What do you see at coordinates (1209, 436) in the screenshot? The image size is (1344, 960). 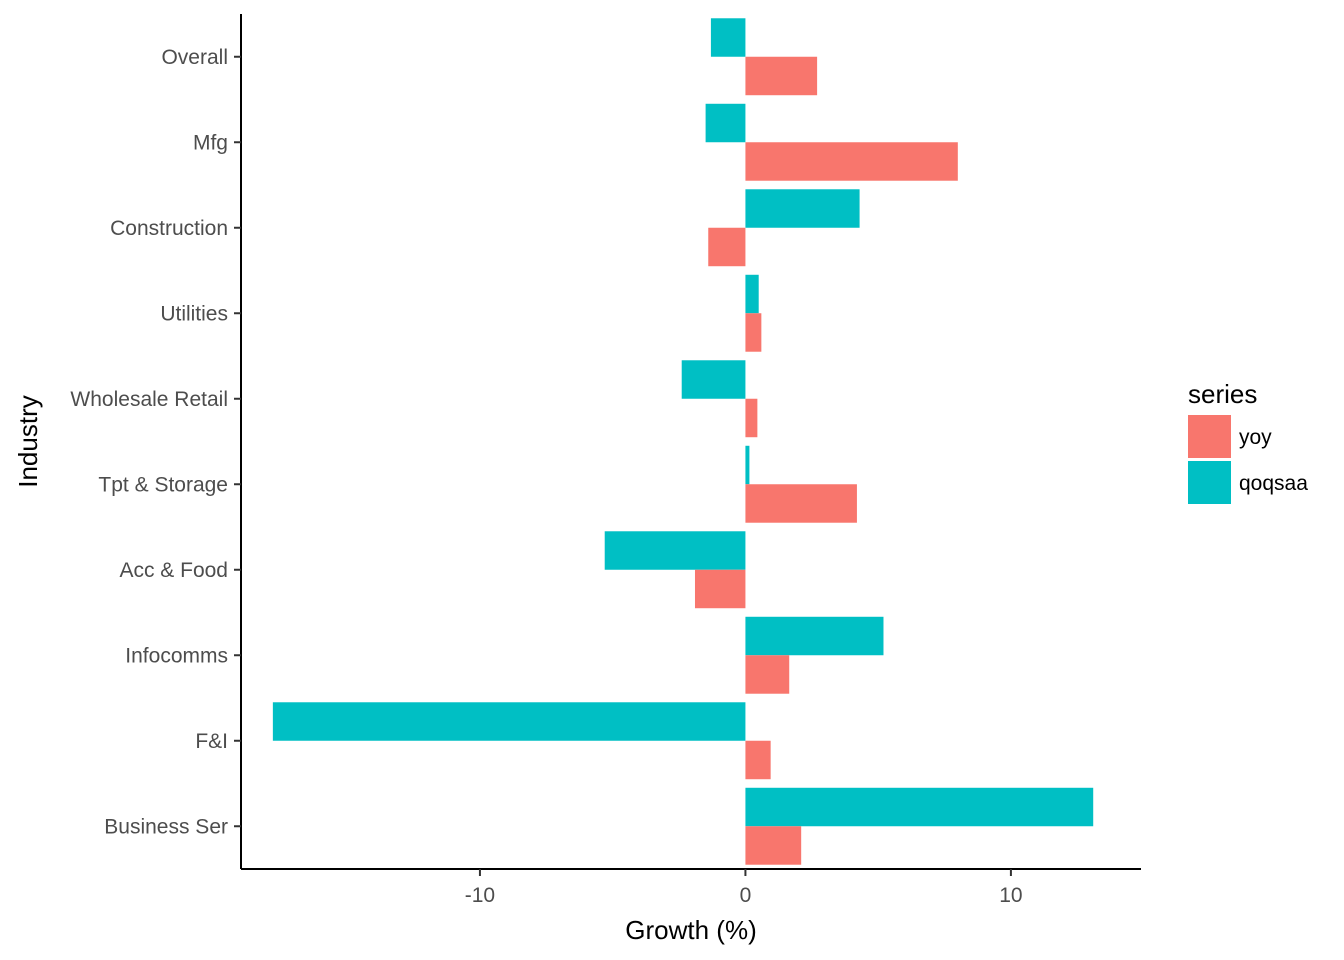 I see `legend-swatch-yoy` at bounding box center [1209, 436].